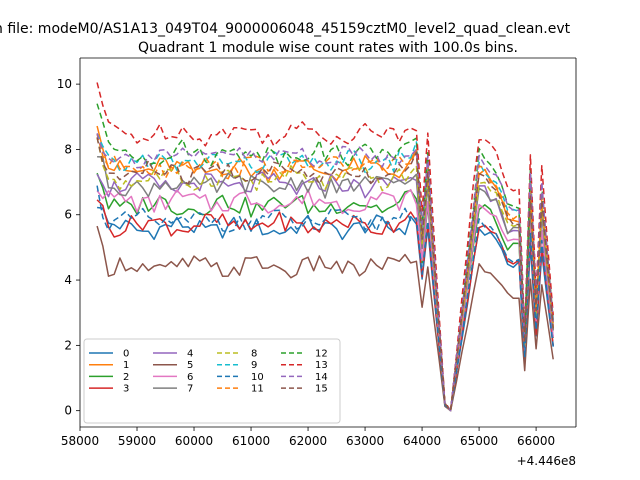 This screenshot has width=640, height=480. Describe the element at coordinates (64, 84) in the screenshot. I see `y-tick-label: 10` at that location.